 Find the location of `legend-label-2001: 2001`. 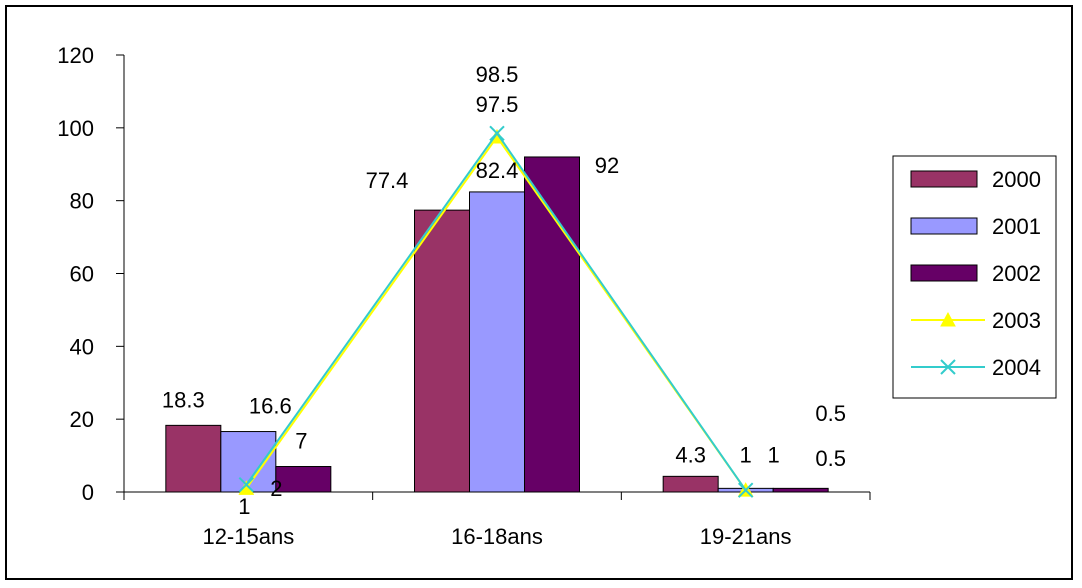

legend-label-2001: 2001 is located at coordinates (1016, 226).